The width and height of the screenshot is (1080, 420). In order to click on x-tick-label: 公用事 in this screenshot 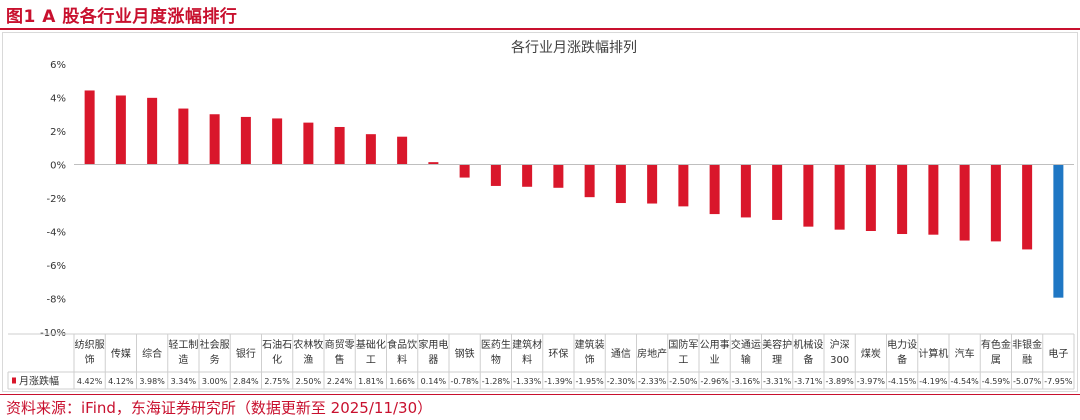, I will do `click(715, 344)`.